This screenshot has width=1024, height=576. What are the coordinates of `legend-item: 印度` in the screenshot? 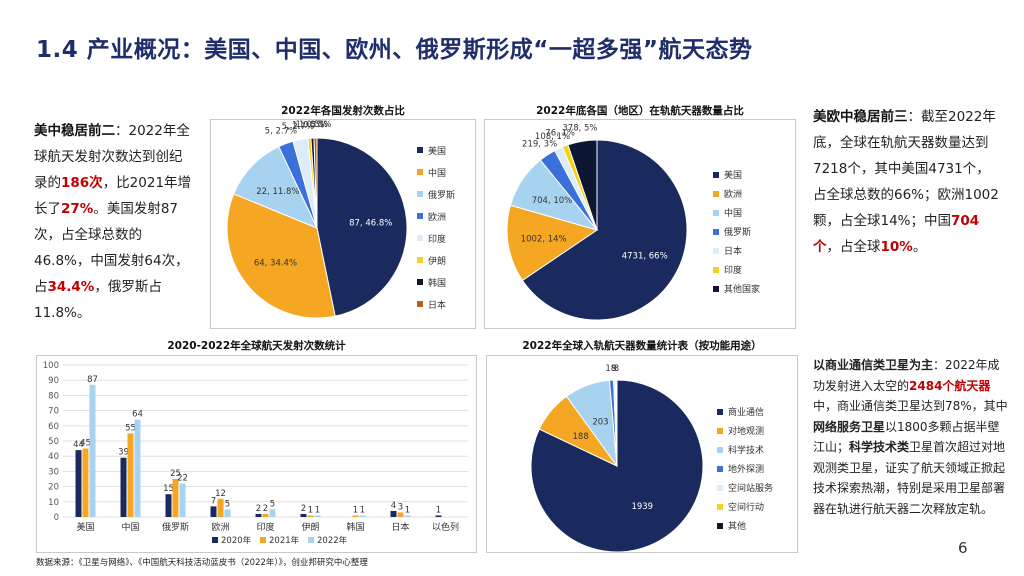 It's located at (736, 269).